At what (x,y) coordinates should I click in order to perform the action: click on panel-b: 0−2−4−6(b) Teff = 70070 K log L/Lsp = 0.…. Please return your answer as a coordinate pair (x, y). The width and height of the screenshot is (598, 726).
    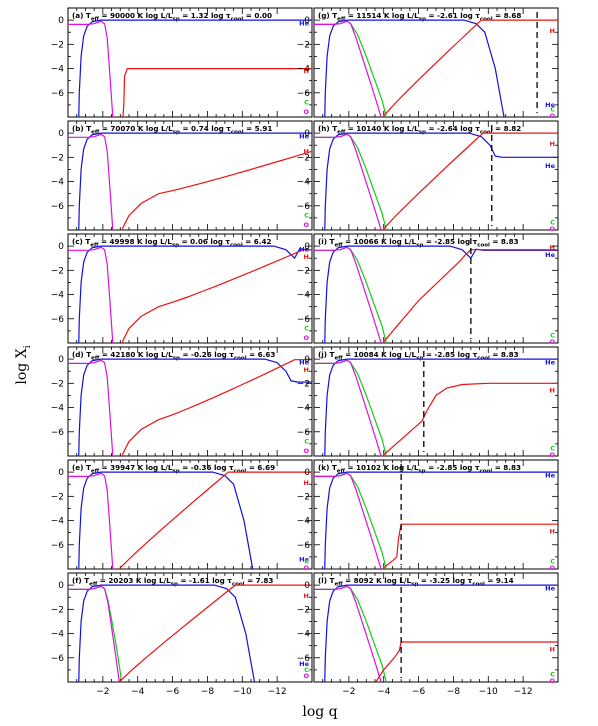
    Looking at the image, I should click on (182, 175).